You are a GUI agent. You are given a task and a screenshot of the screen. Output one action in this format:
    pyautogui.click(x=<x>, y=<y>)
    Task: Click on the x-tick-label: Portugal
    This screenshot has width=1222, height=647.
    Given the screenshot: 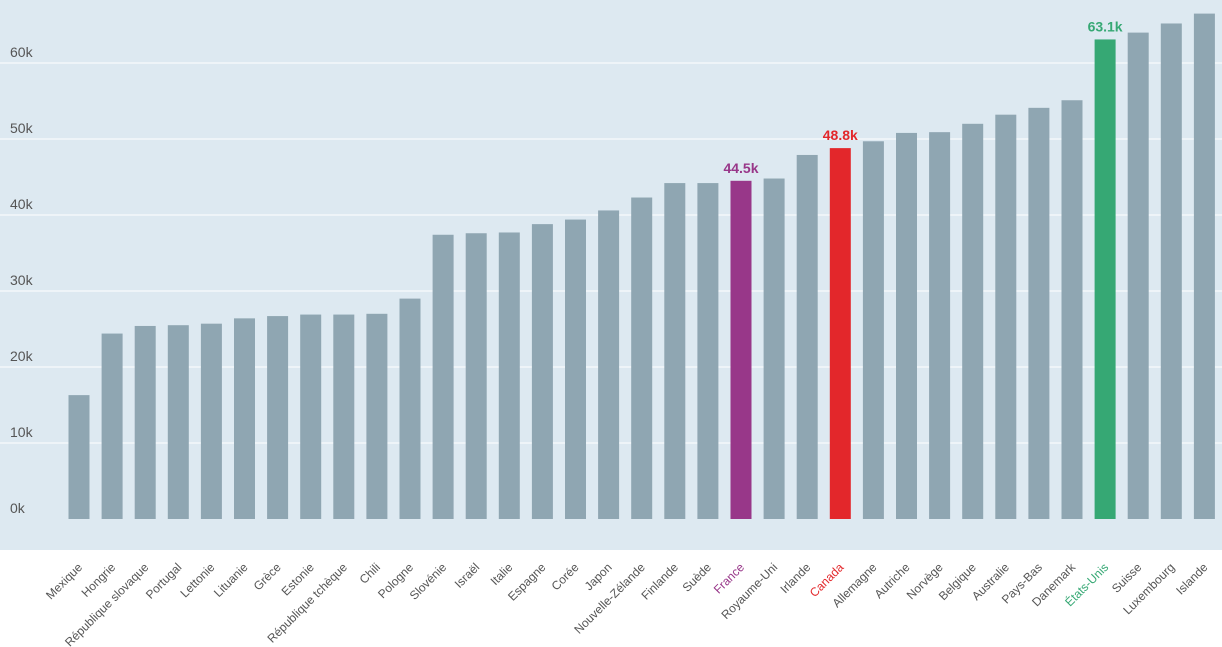 What is the action you would take?
    pyautogui.click(x=164, y=581)
    